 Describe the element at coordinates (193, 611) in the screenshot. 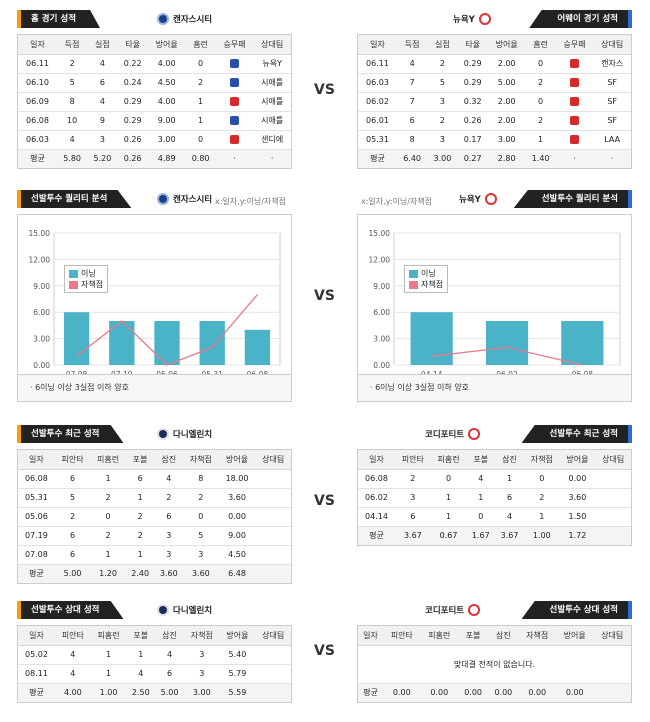

I see `left-h2h-pitcher-name: 다니엘린치` at that location.